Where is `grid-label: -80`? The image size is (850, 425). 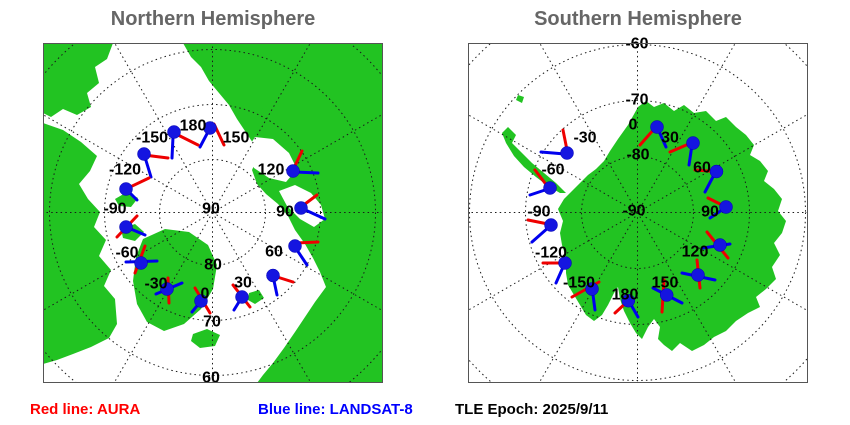 grid-label: -80 is located at coordinates (637, 155).